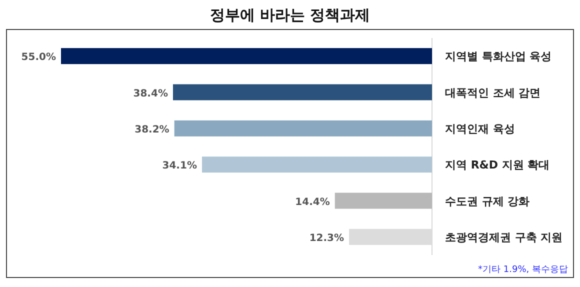 This screenshot has width=580, height=287. What do you see at coordinates (179, 166) in the screenshot?
I see `data-label: 34.1%` at bounding box center [179, 166].